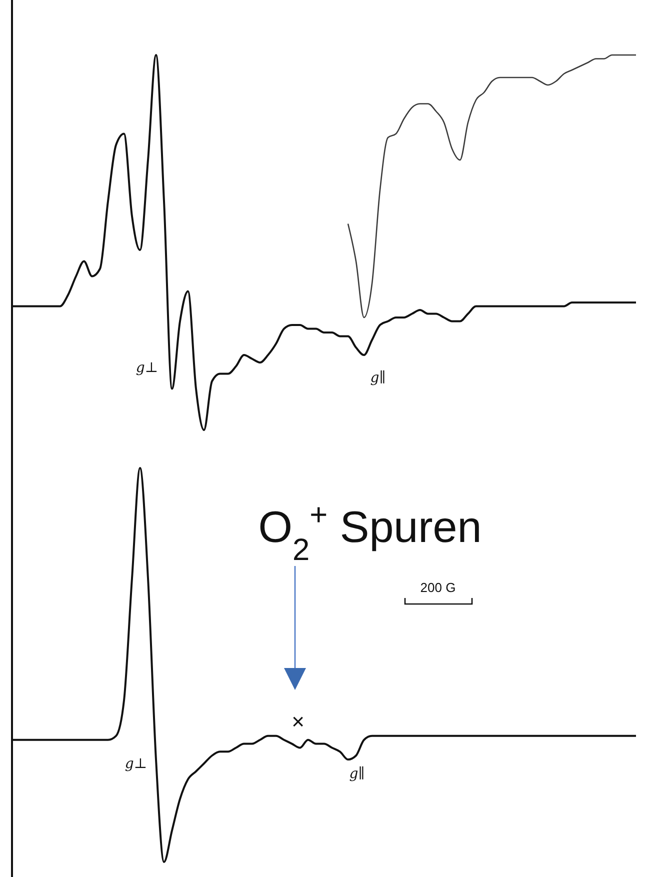  I want to click on annotation: ×, so click(298, 721).